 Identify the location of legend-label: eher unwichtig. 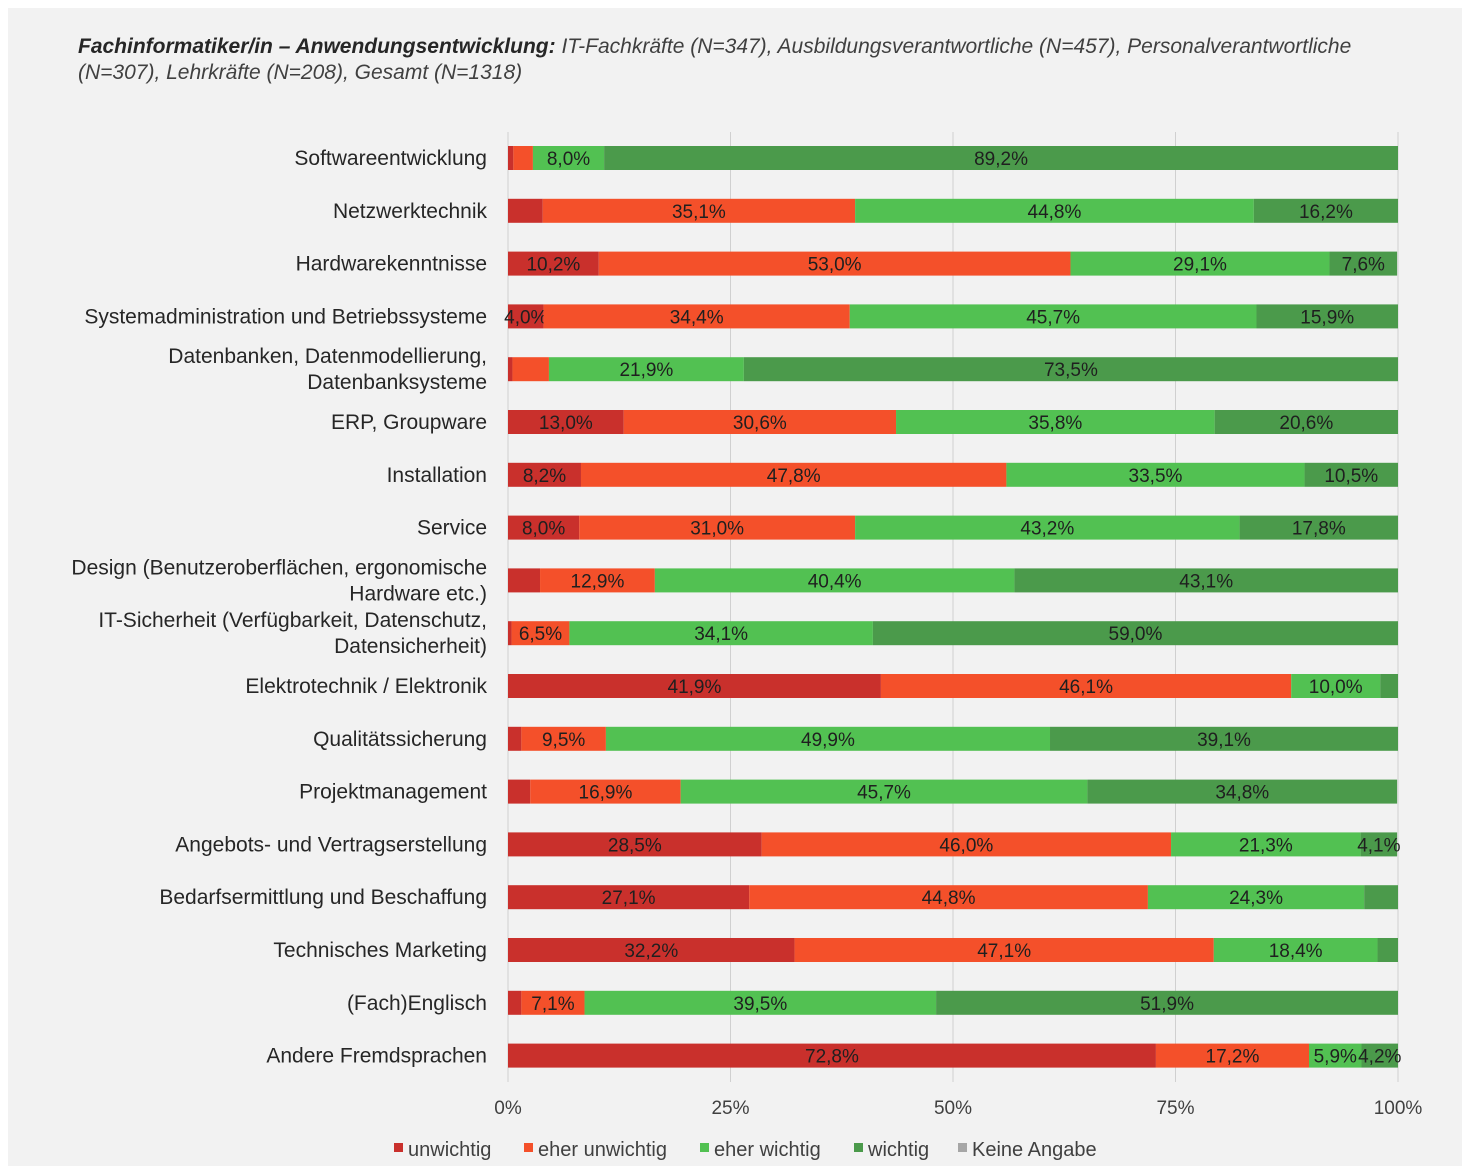
(602, 1150).